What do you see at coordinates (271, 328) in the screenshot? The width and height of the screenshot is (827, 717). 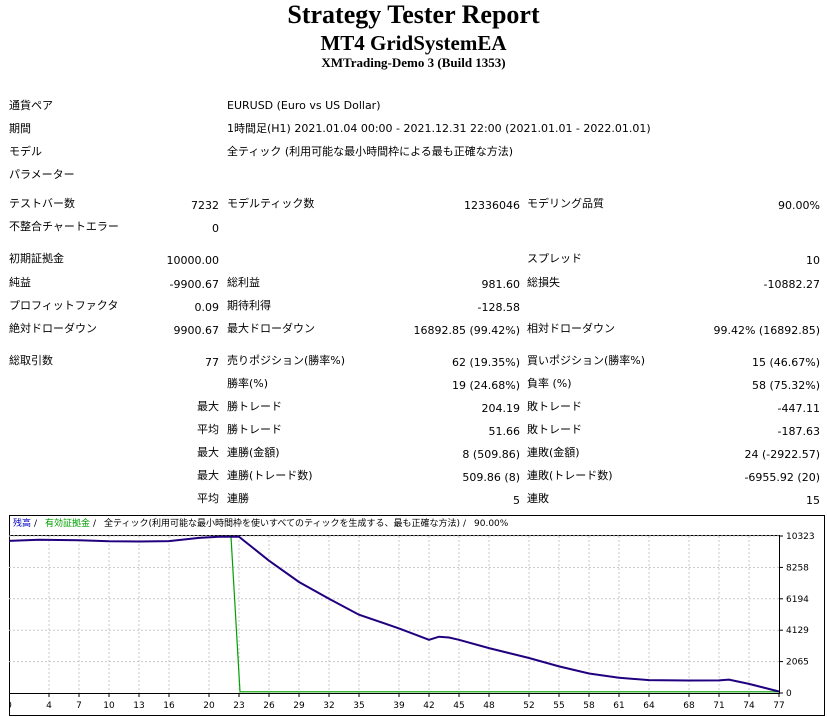 I see `max-dd-label: 最大ドローダウン` at bounding box center [271, 328].